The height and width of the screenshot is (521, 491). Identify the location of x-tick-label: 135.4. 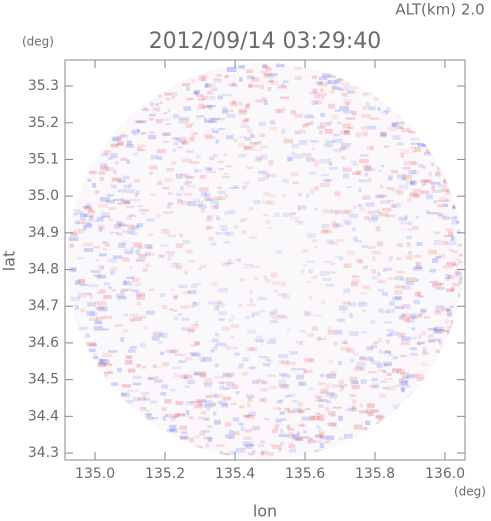
(235, 474).